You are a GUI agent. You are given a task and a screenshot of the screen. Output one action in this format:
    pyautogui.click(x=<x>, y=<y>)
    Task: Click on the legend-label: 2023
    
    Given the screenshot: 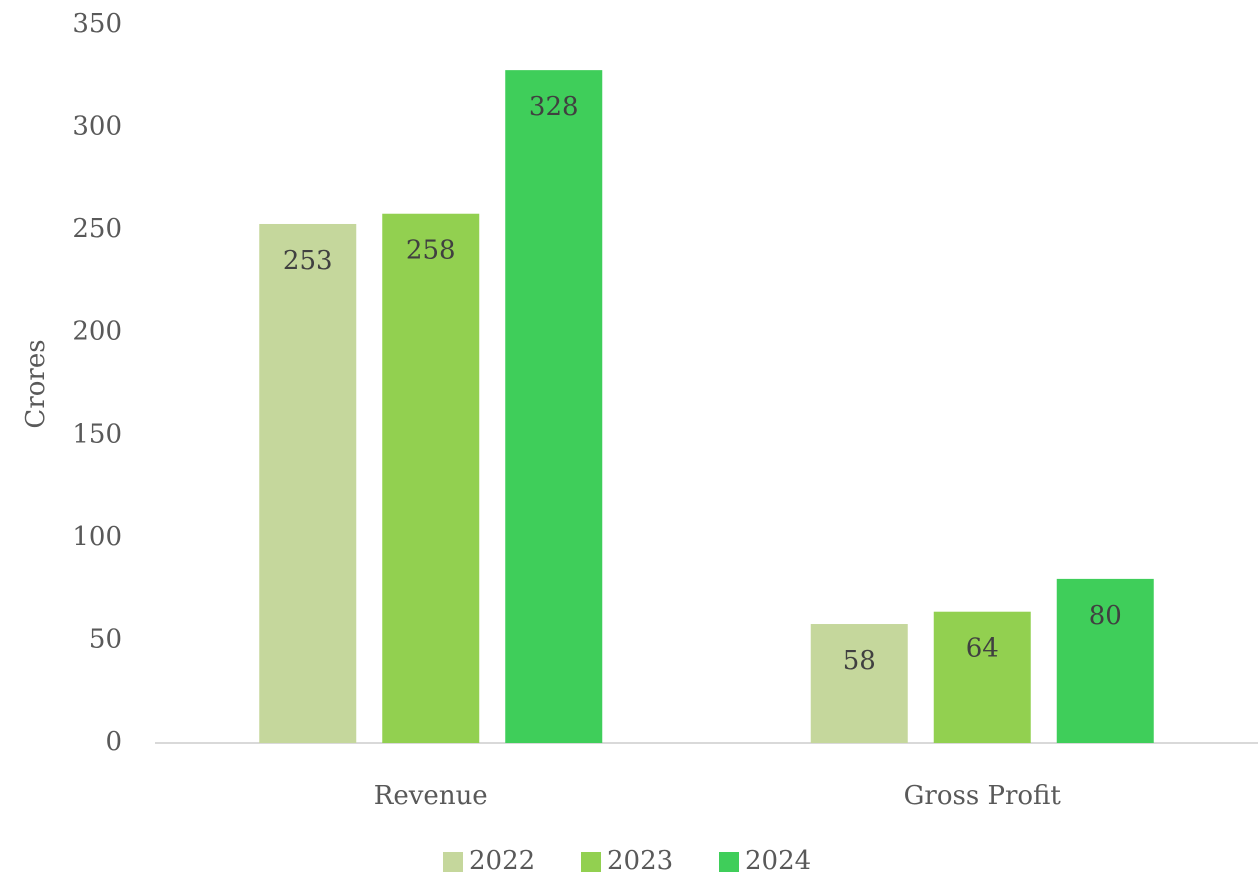 What is the action you would take?
    pyautogui.click(x=640, y=861)
    